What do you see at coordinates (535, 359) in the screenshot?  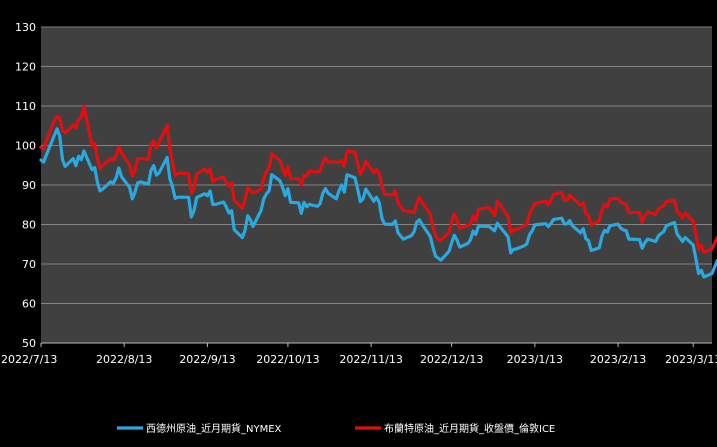 I see `x-tick-label: 2023/1/13` at bounding box center [535, 359].